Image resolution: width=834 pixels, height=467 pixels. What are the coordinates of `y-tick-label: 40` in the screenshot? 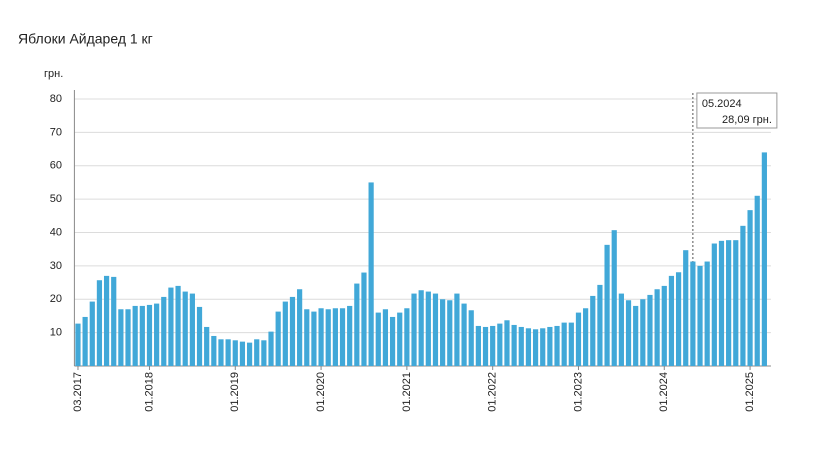 It's located at (56, 232).